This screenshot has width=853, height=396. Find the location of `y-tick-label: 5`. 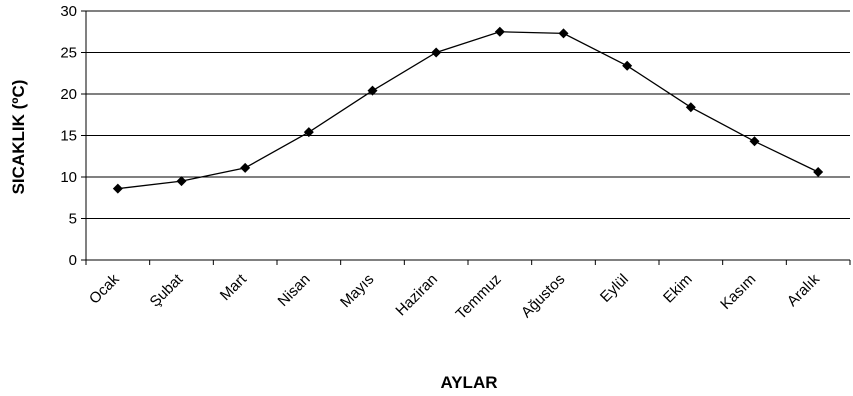

y-tick-label: 5 is located at coordinates (73, 219).